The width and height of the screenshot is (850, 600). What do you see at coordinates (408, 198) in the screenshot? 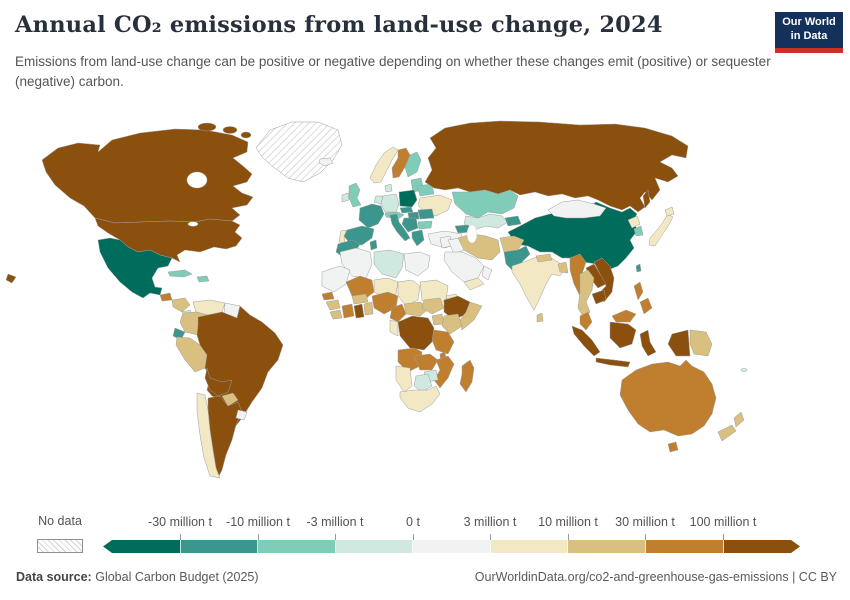
I see `country-poland` at bounding box center [408, 198].